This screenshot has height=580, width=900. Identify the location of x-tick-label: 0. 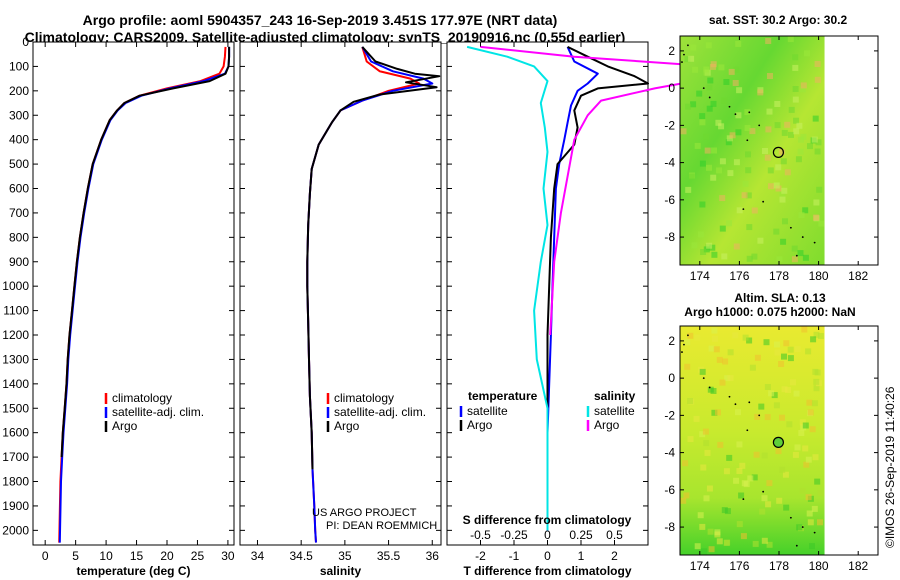
(45, 556).